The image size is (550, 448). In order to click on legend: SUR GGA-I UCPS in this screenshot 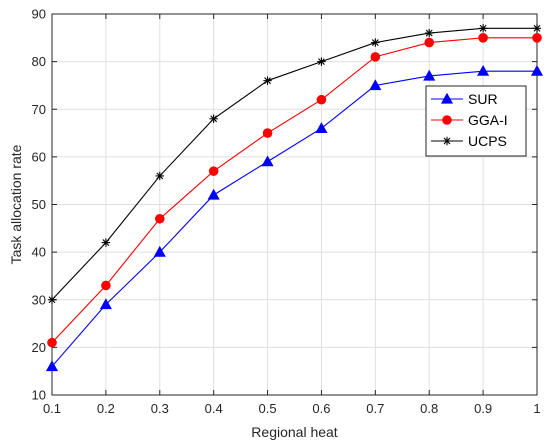, I will do `click(476, 121)`.